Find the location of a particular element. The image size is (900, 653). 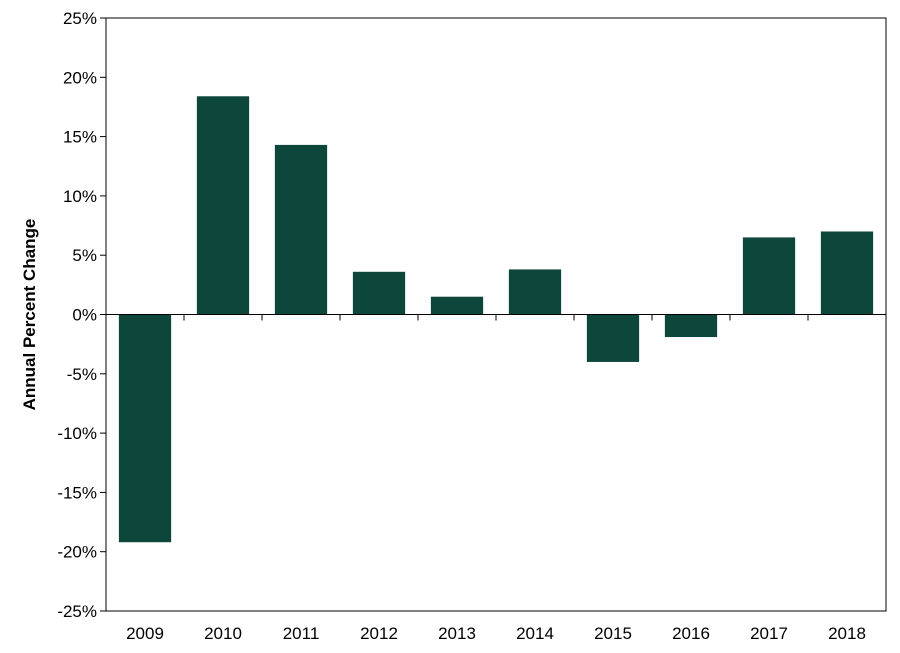

x-tick-label: 2017 is located at coordinates (769, 633).